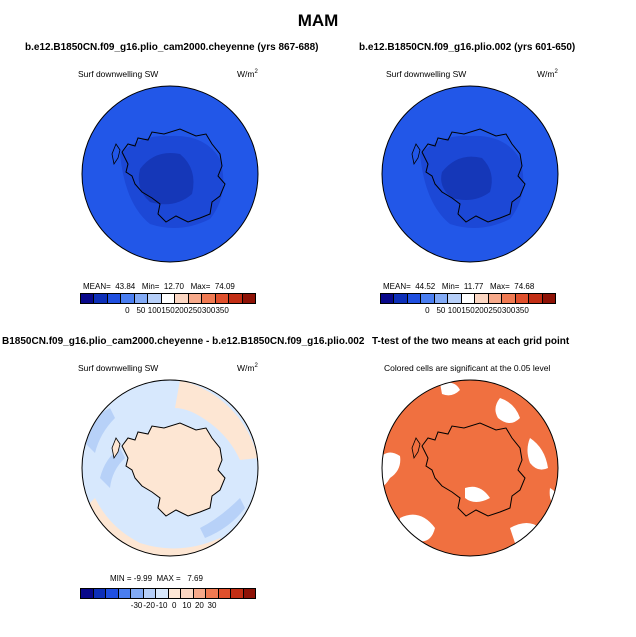 This screenshot has height=637, width=636. I want to click on panel-1-colorbar-ticks: 0 50 100 150 200 250 300 350, so click(168, 310).